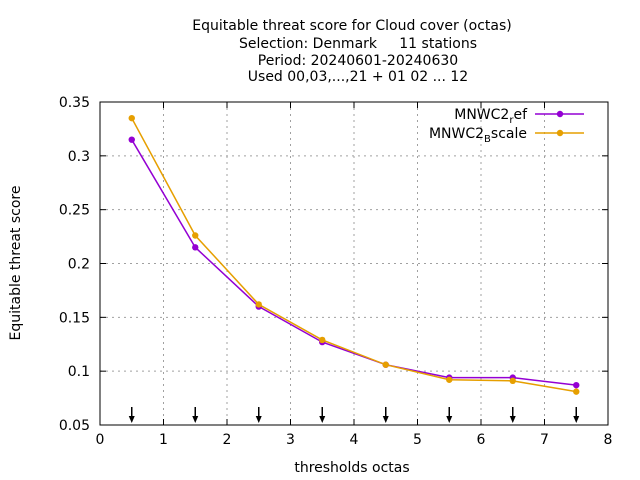 Image resolution: width=640 pixels, height=480 pixels. I want to click on title-line-2: Selection: Denmark 11 stations, so click(358, 44).